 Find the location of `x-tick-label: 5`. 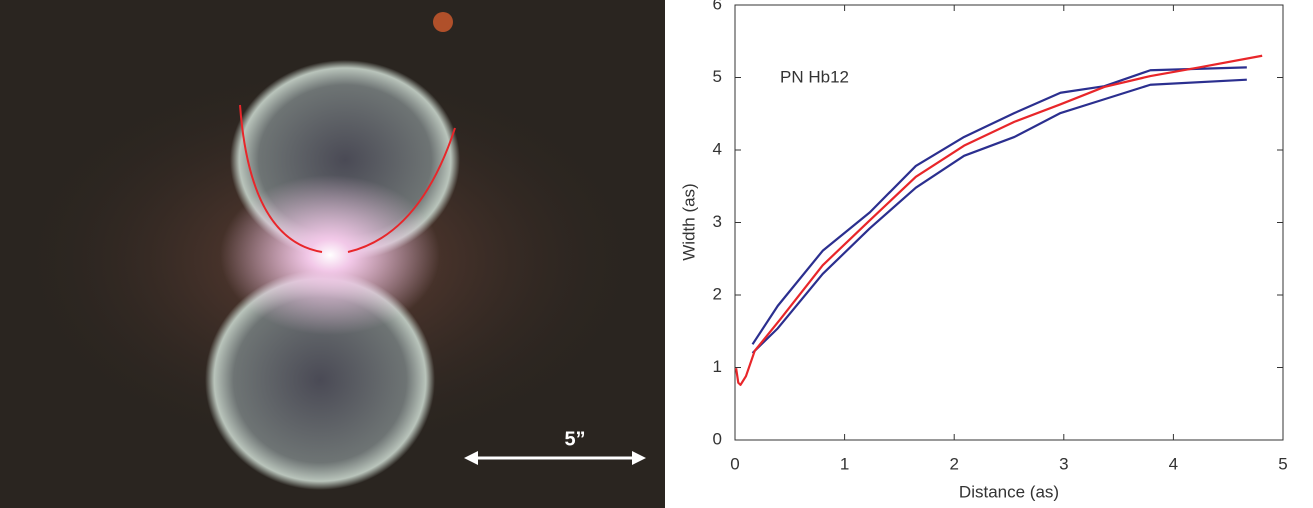

x-tick-label: 5 is located at coordinates (1282, 463).